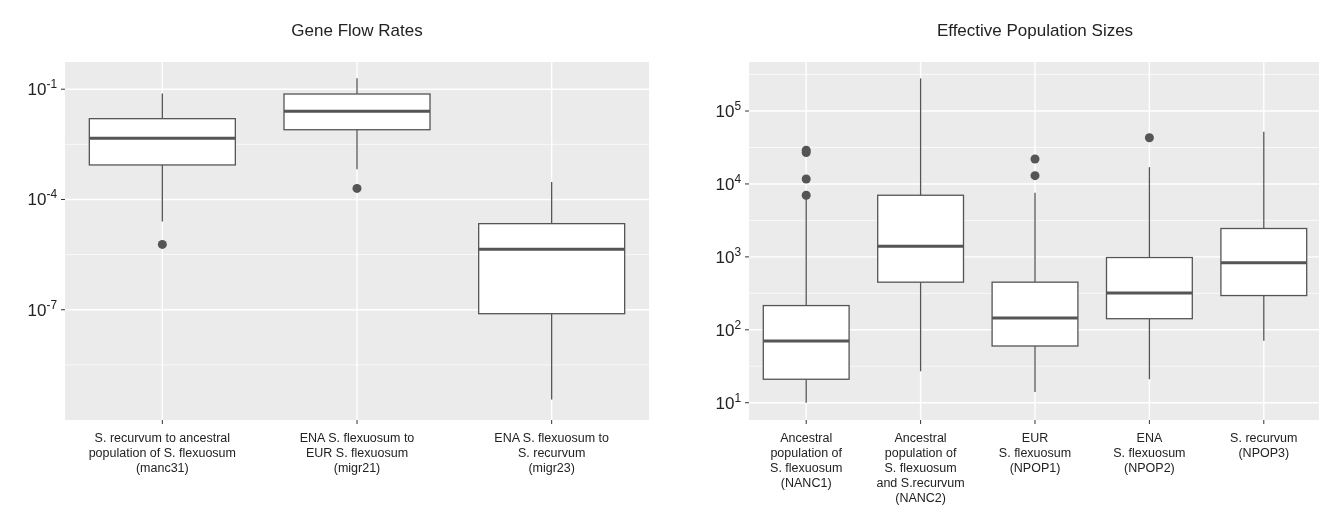 Image resolution: width=1319 pixels, height=525 pixels. Describe the element at coordinates (728, 182) in the screenshot. I see `y-tick-label: 10$^{4}$` at that location.